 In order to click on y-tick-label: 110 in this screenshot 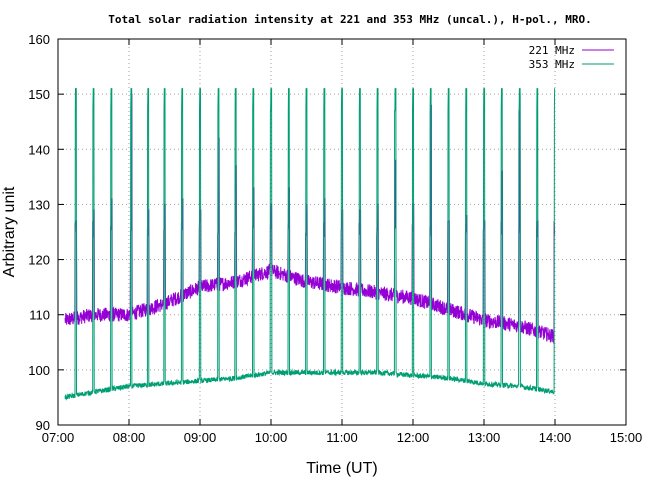, I will do `click(39, 315)`.